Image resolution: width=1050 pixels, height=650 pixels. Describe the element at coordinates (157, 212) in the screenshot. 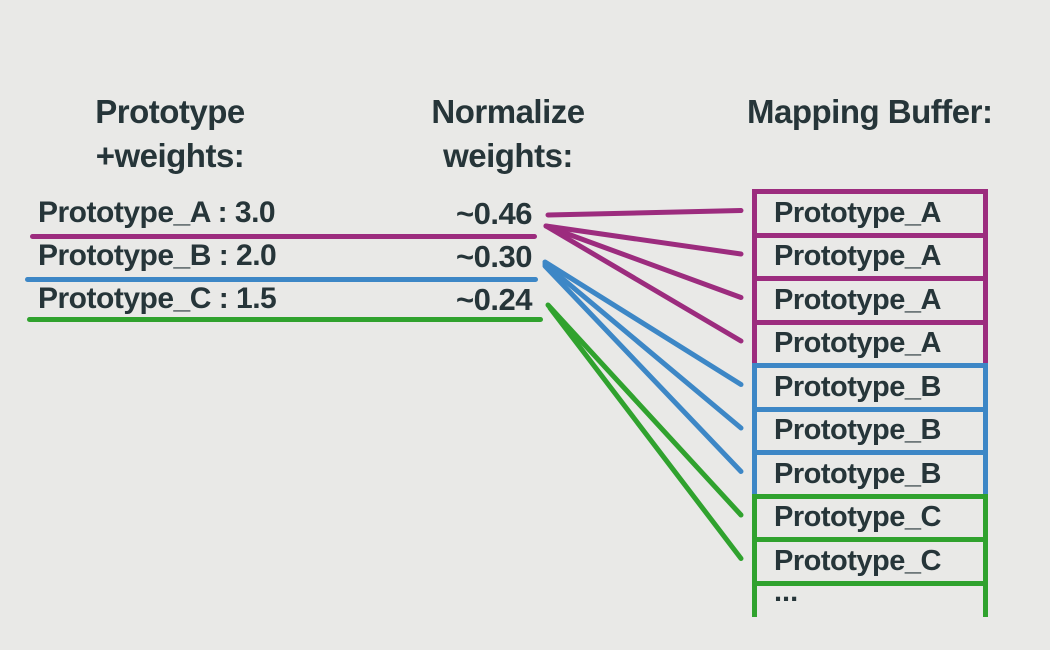

I see `prototype-weight-label: Prototype_A : 3.0` at that location.